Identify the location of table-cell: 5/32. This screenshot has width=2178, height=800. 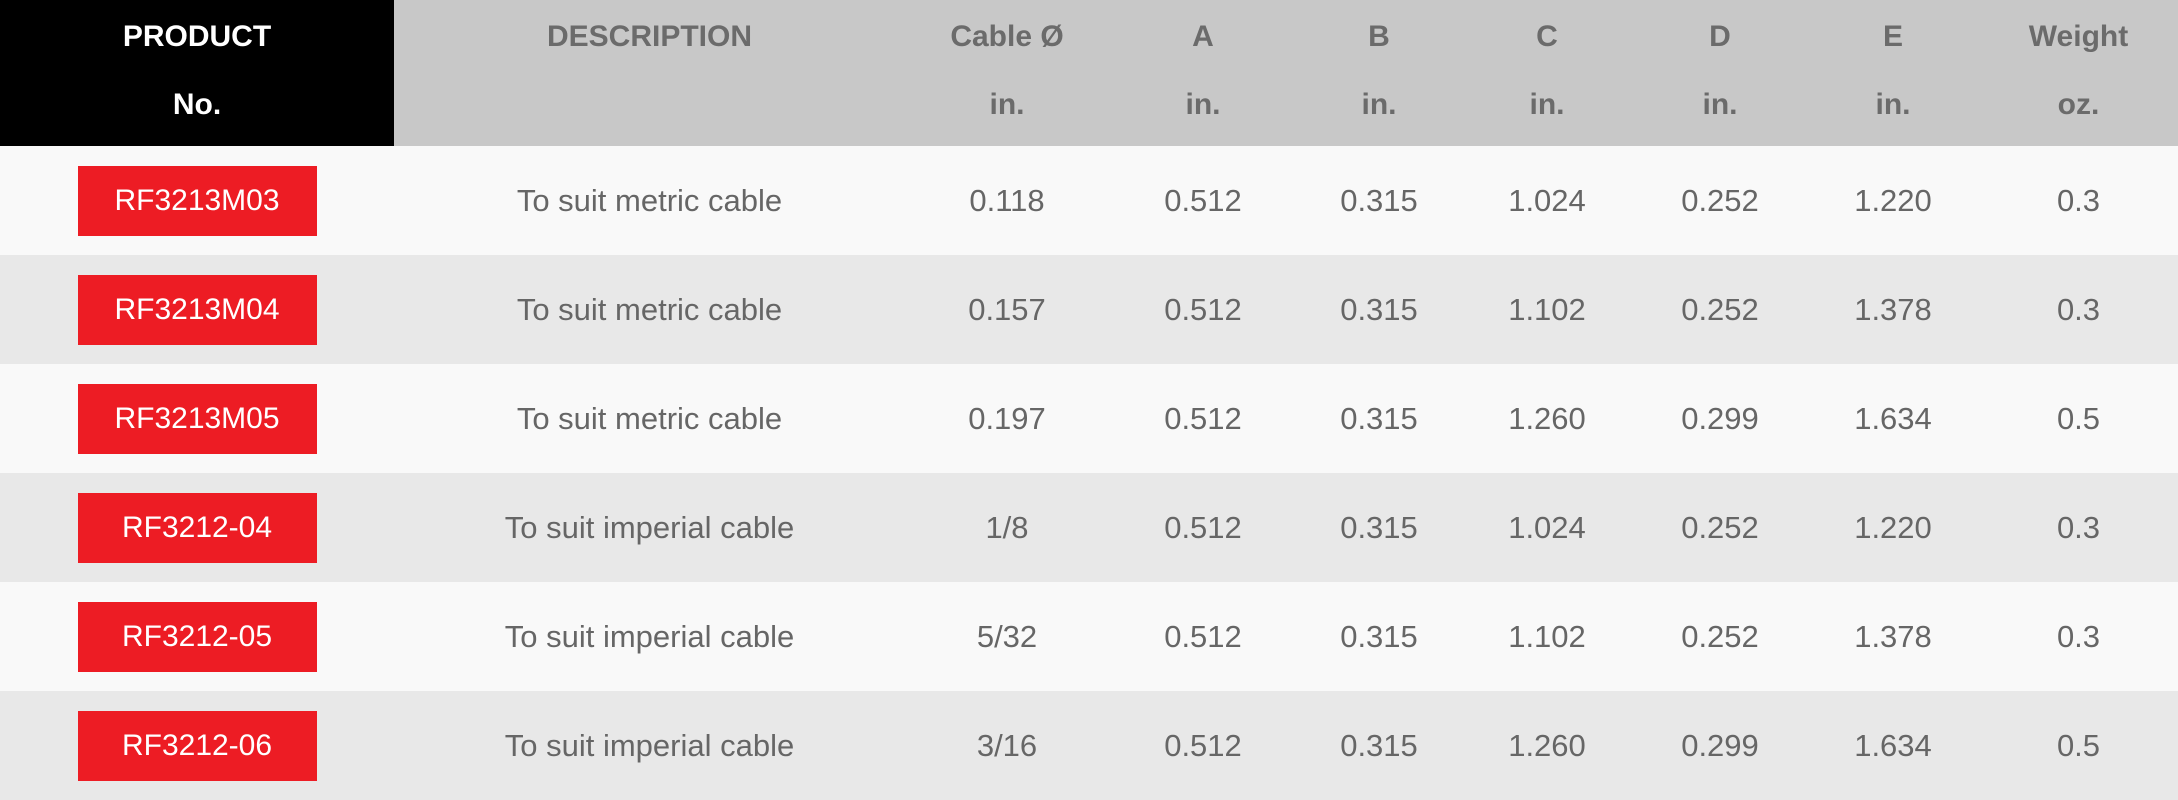
(1007, 636).